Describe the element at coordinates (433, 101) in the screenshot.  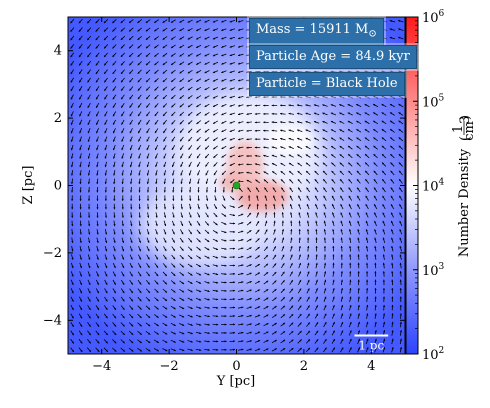
I see `colorbar-tick-label: 105` at that location.